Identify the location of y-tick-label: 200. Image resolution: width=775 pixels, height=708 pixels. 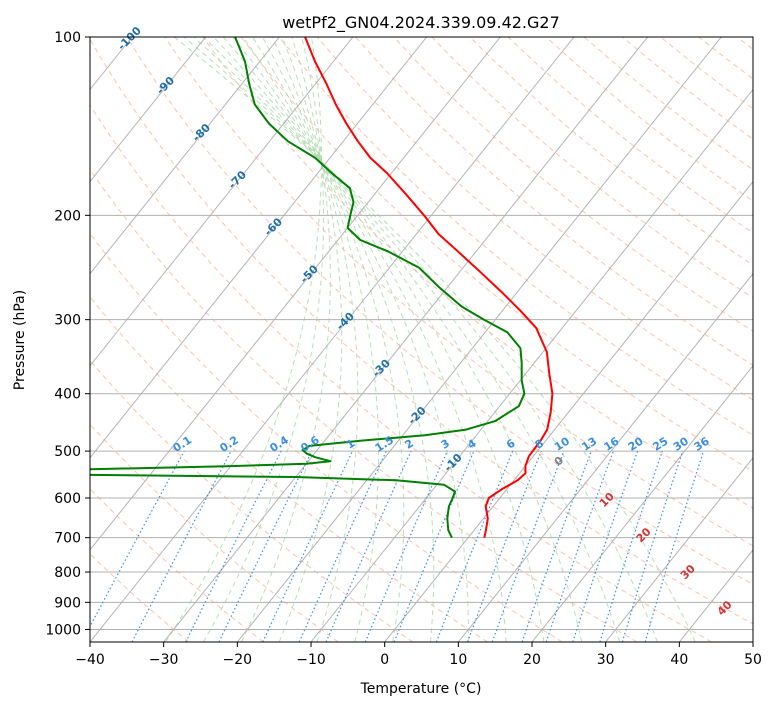
(67, 216).